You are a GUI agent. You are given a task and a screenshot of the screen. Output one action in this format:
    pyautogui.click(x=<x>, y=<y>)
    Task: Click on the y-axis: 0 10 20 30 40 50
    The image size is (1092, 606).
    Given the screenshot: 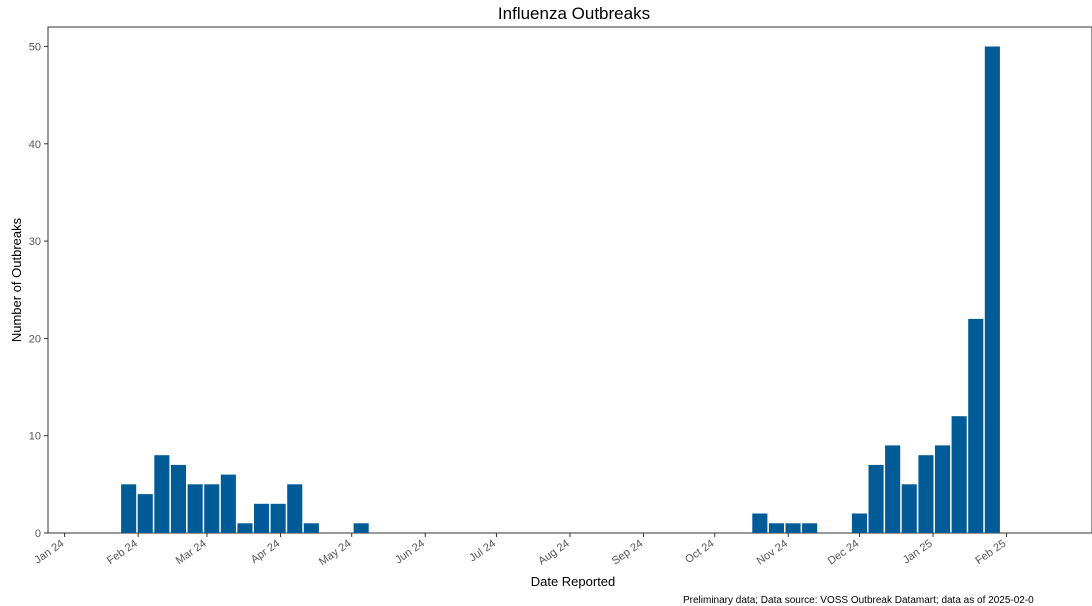 What is the action you would take?
    pyautogui.click(x=38, y=290)
    